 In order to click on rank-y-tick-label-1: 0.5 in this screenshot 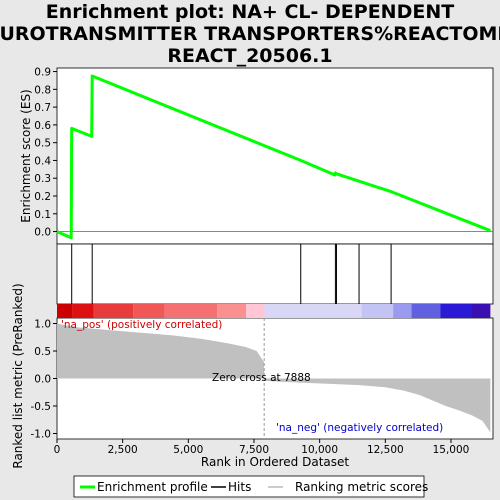, I will do `click(42, 352)`.